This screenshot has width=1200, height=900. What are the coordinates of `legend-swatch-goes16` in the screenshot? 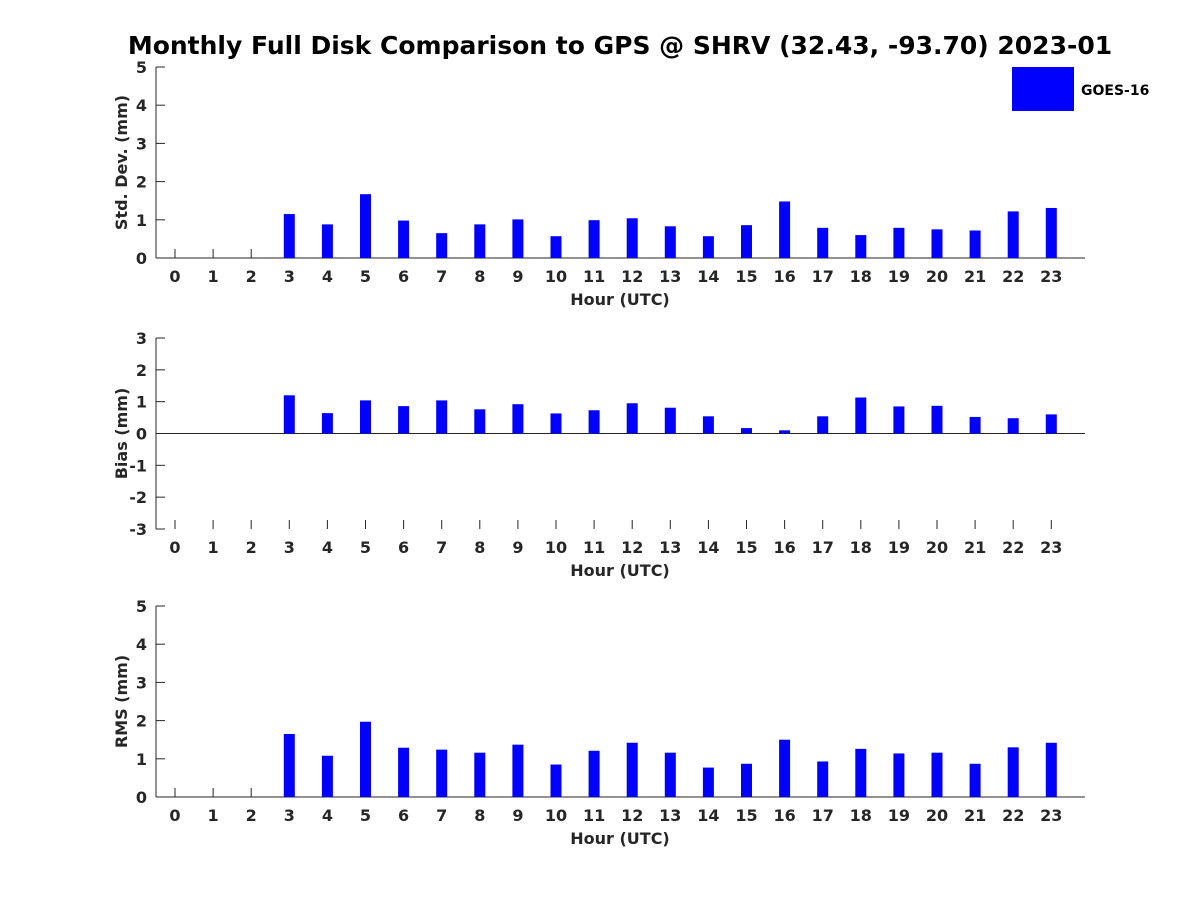 It's located at (1043, 89).